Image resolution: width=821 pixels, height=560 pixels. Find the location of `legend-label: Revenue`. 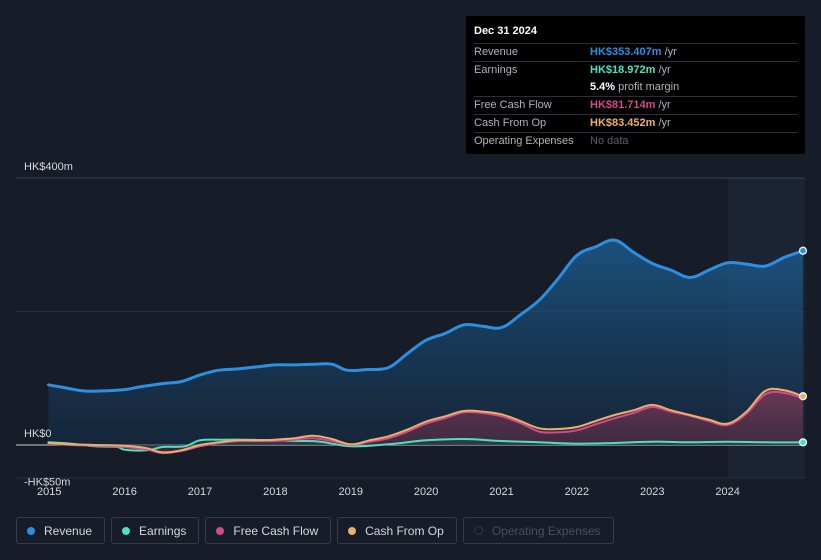

legend-label: Revenue is located at coordinates (68, 530).